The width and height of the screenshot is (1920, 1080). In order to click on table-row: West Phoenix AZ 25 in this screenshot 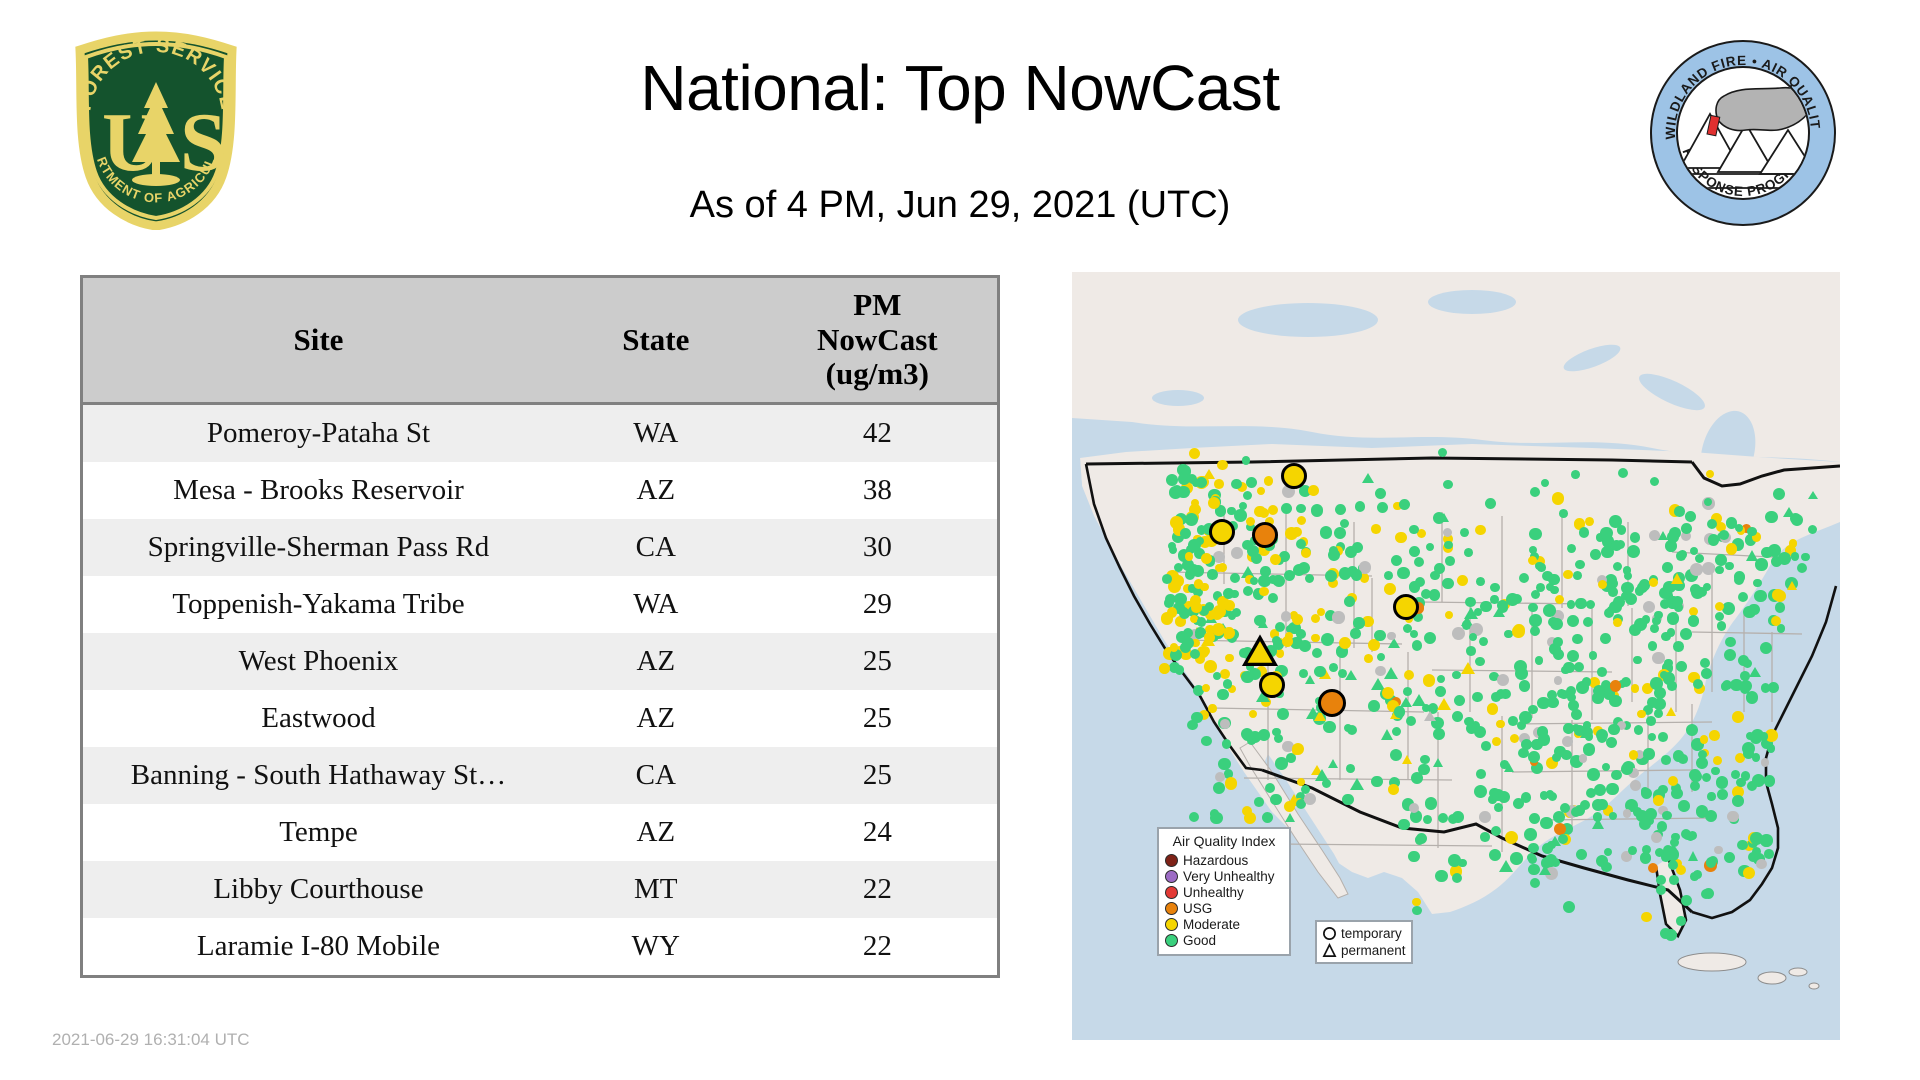, I will do `click(540, 662)`.